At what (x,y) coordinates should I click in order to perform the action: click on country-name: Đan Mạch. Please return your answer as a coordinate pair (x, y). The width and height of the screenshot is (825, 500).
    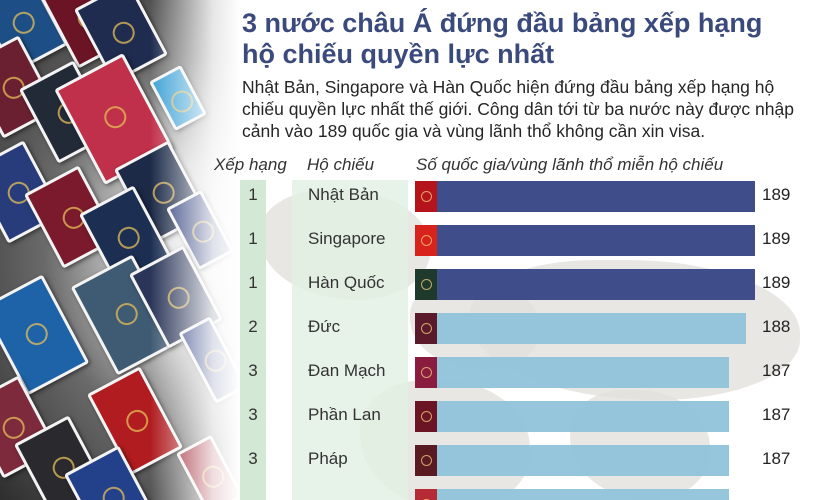
    Looking at the image, I should click on (347, 370).